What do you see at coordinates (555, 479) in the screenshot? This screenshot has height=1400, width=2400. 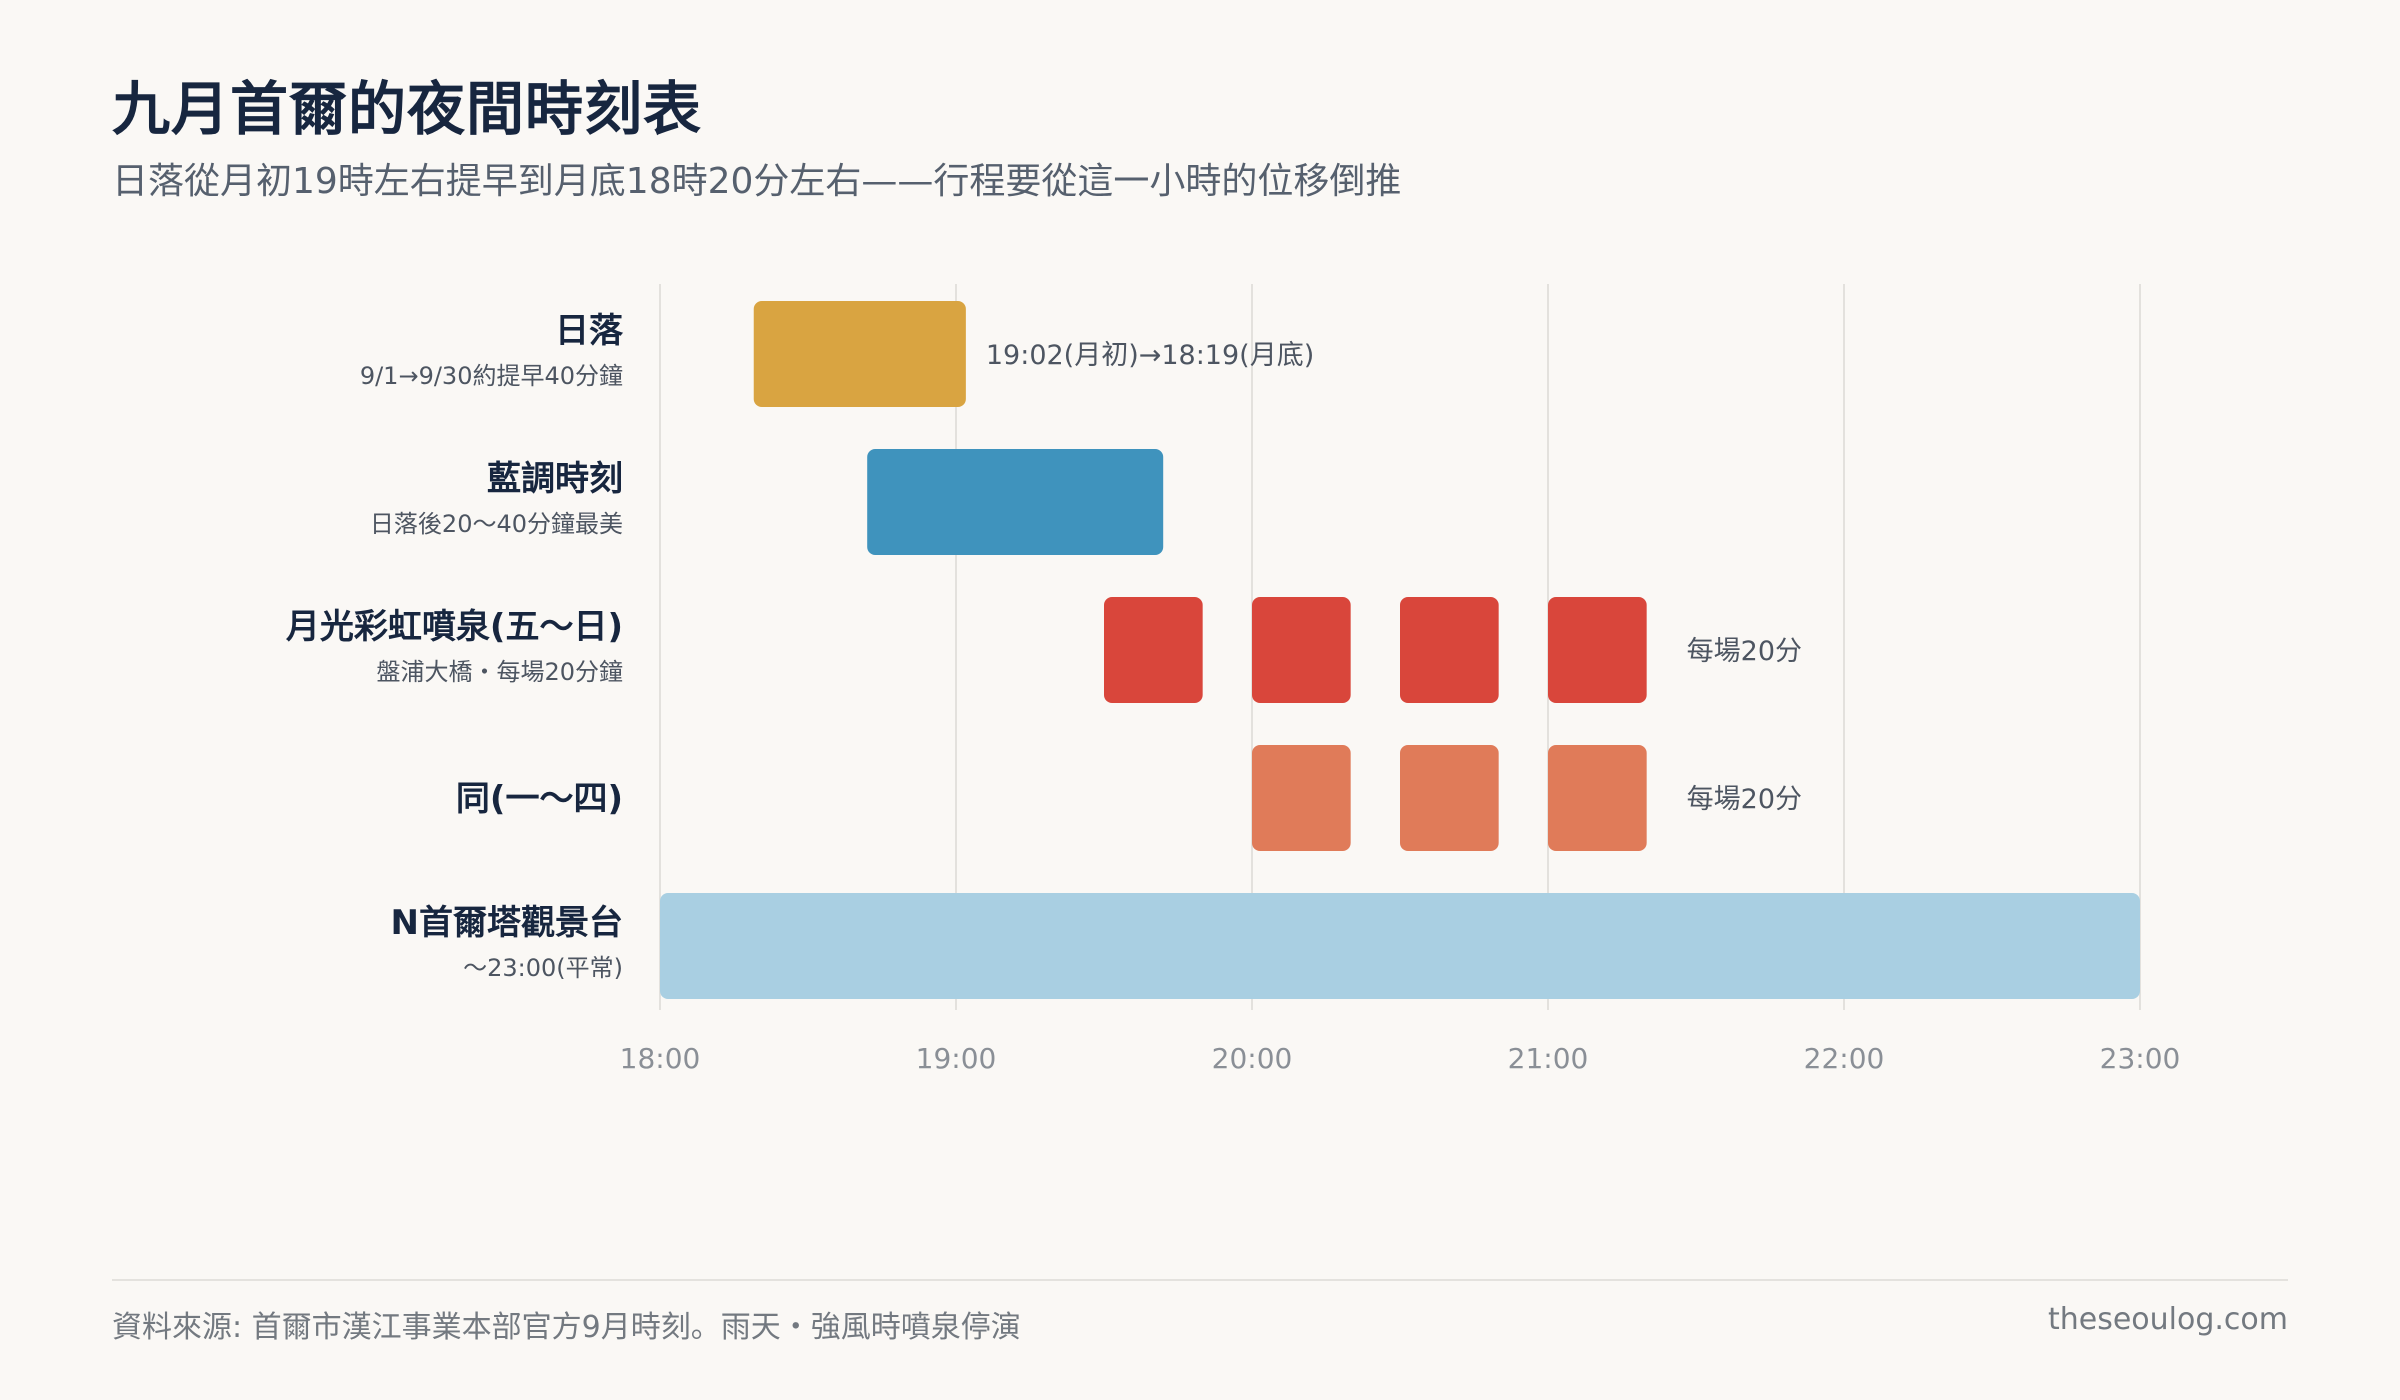 I see `row-label: 藍調時刻` at bounding box center [555, 479].